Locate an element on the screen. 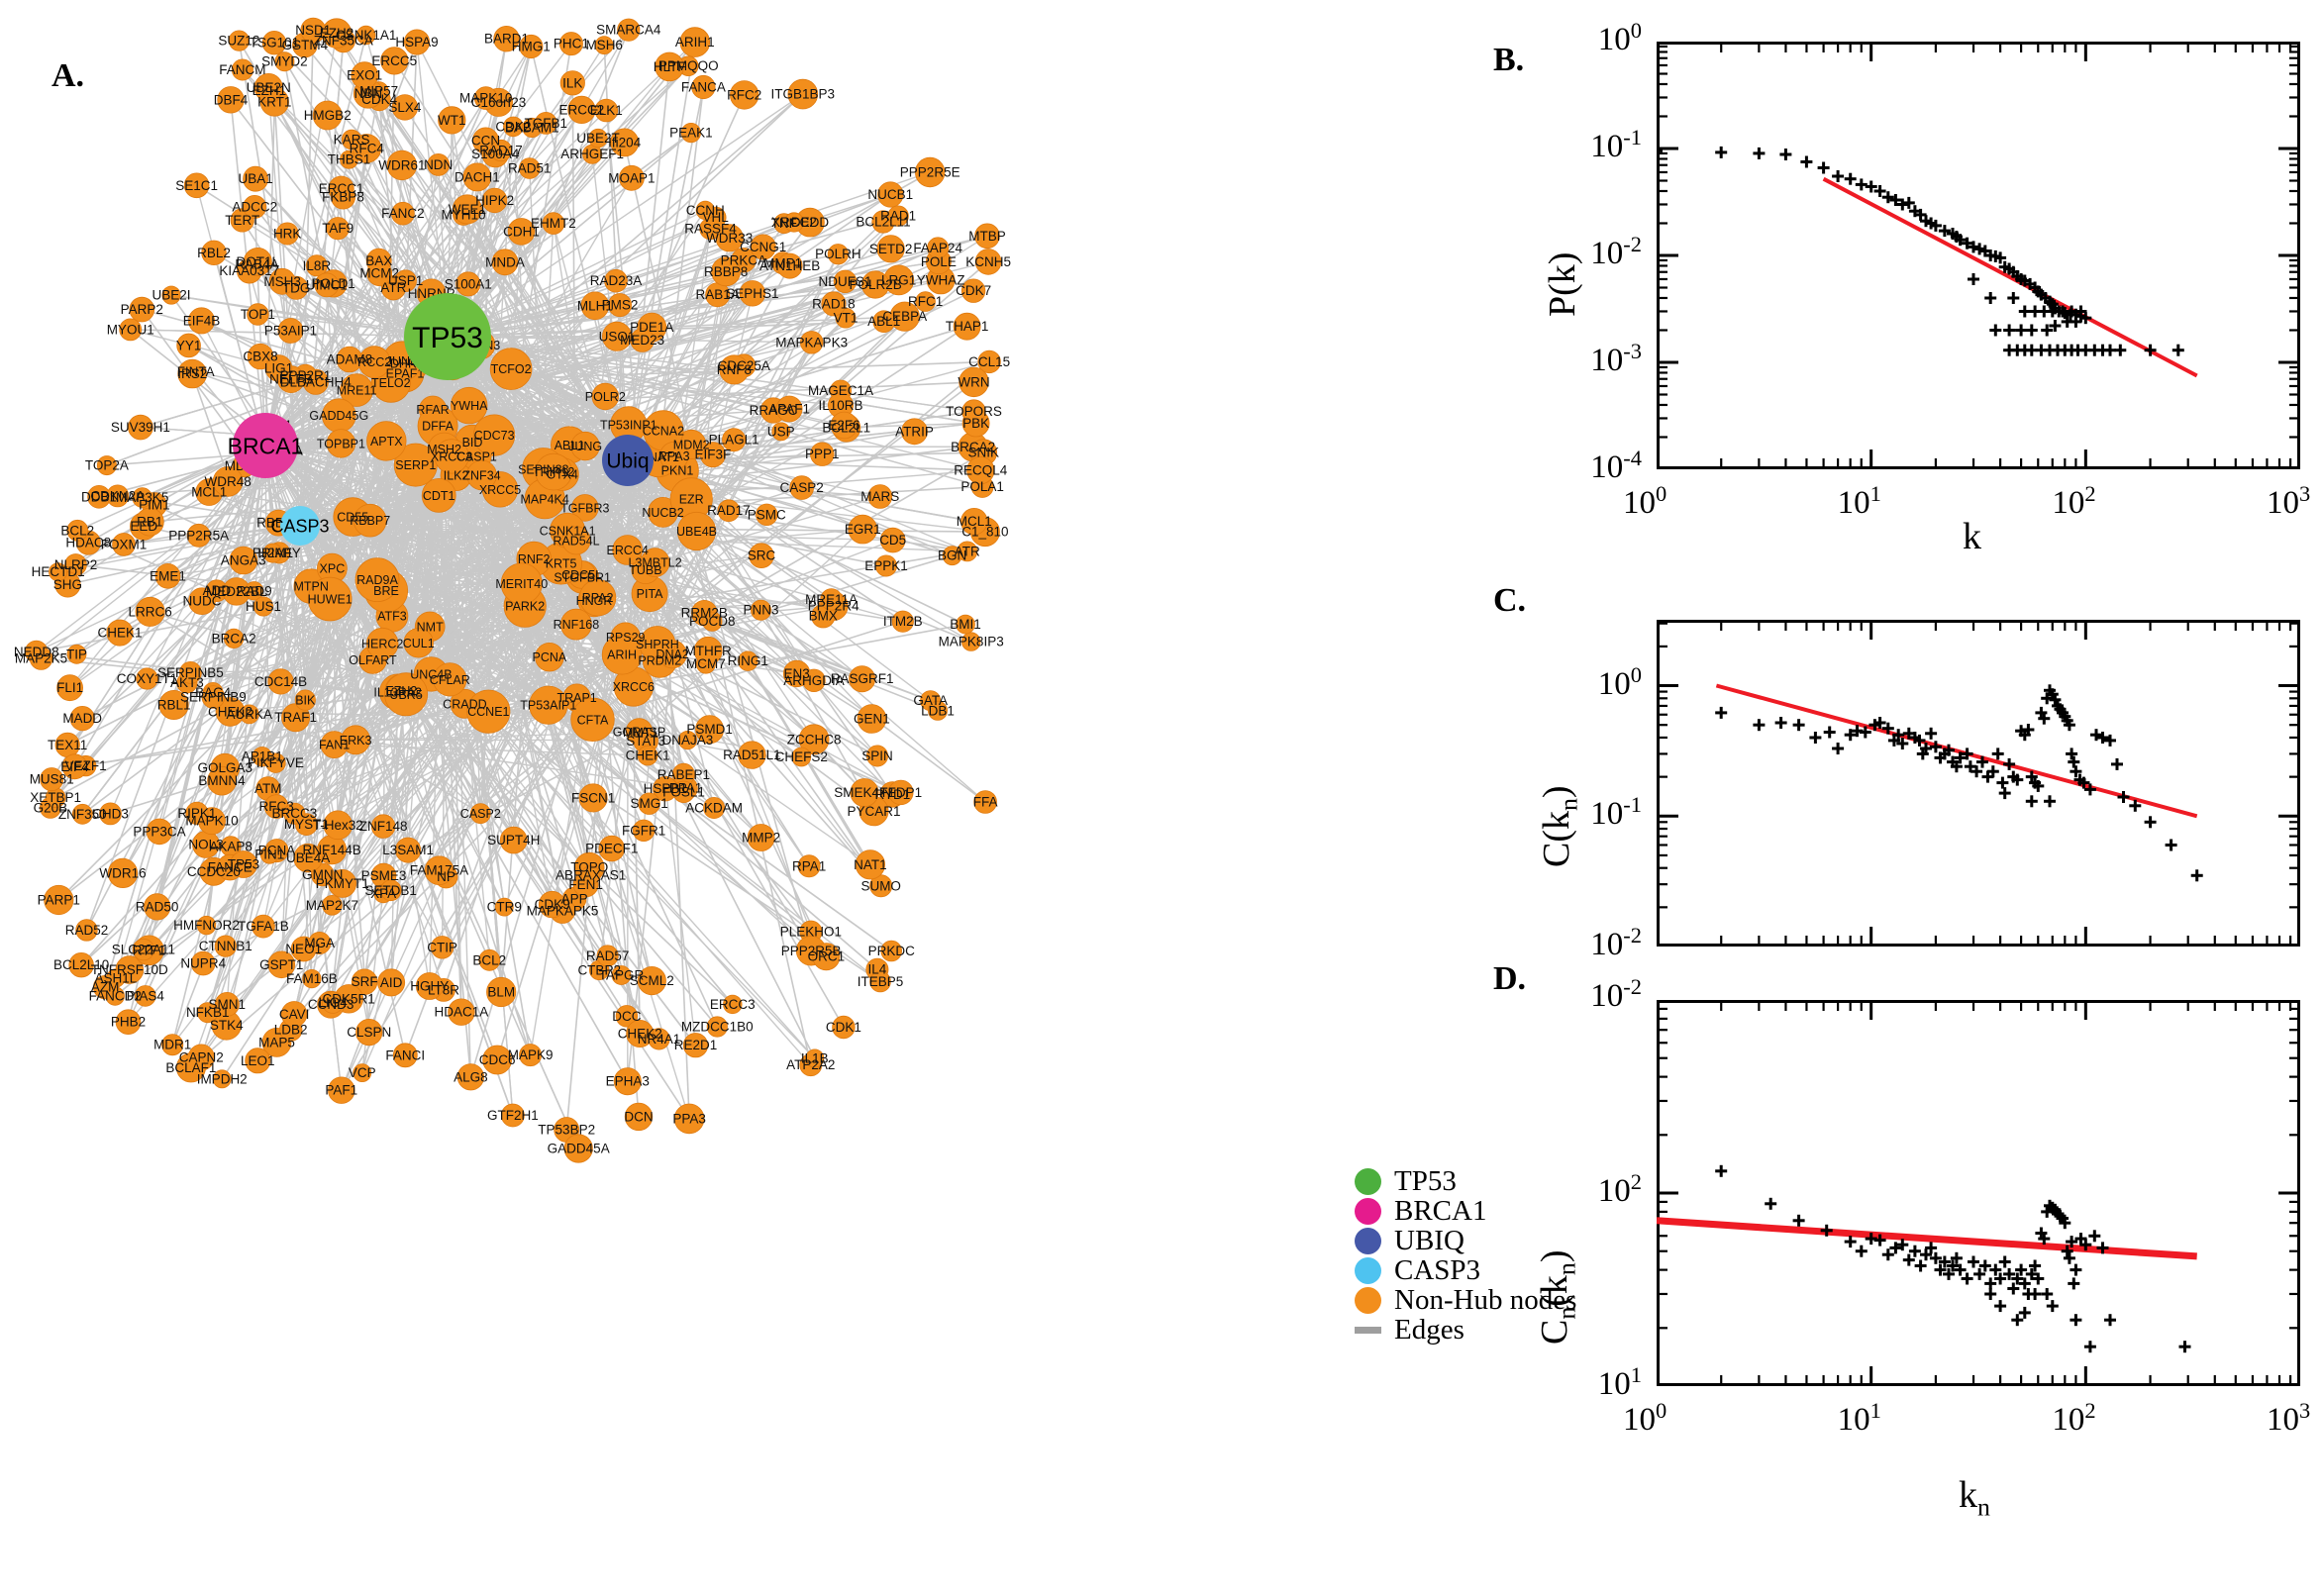 This screenshot has width=2323, height=1596. hub-node-ubiq is located at coordinates (628, 460).